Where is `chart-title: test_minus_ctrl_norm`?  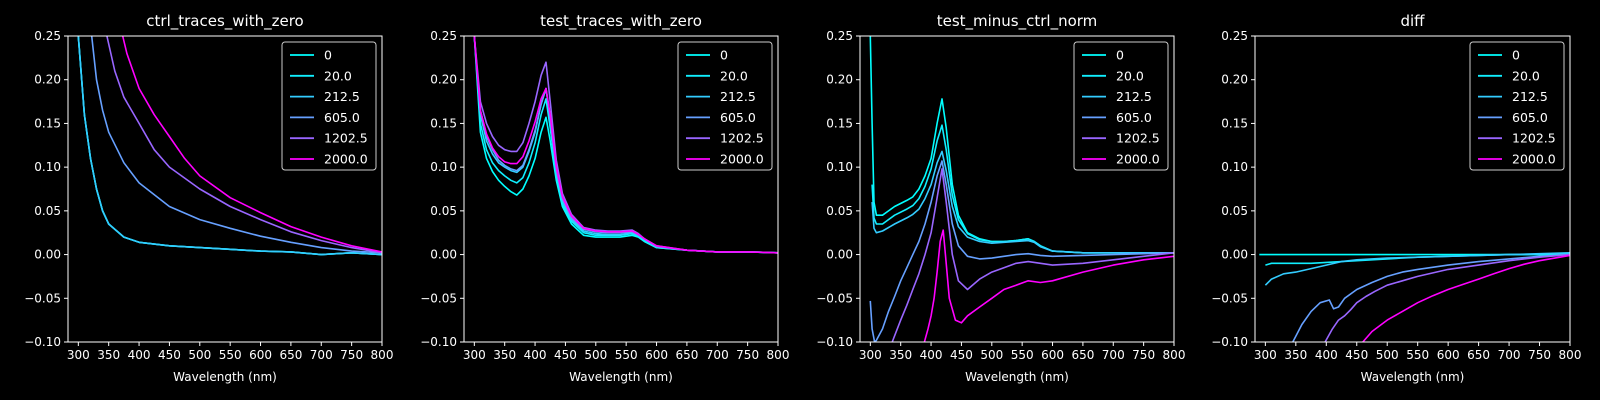 chart-title: test_minus_ctrl_norm is located at coordinates (1017, 21).